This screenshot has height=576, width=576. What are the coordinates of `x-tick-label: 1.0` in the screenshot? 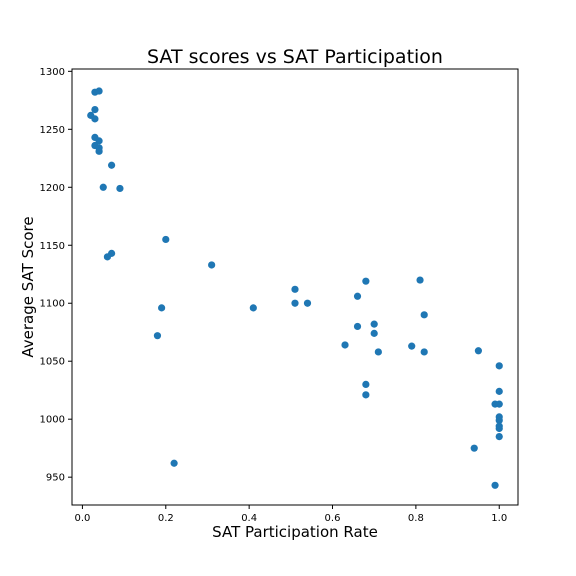 It's located at (499, 518).